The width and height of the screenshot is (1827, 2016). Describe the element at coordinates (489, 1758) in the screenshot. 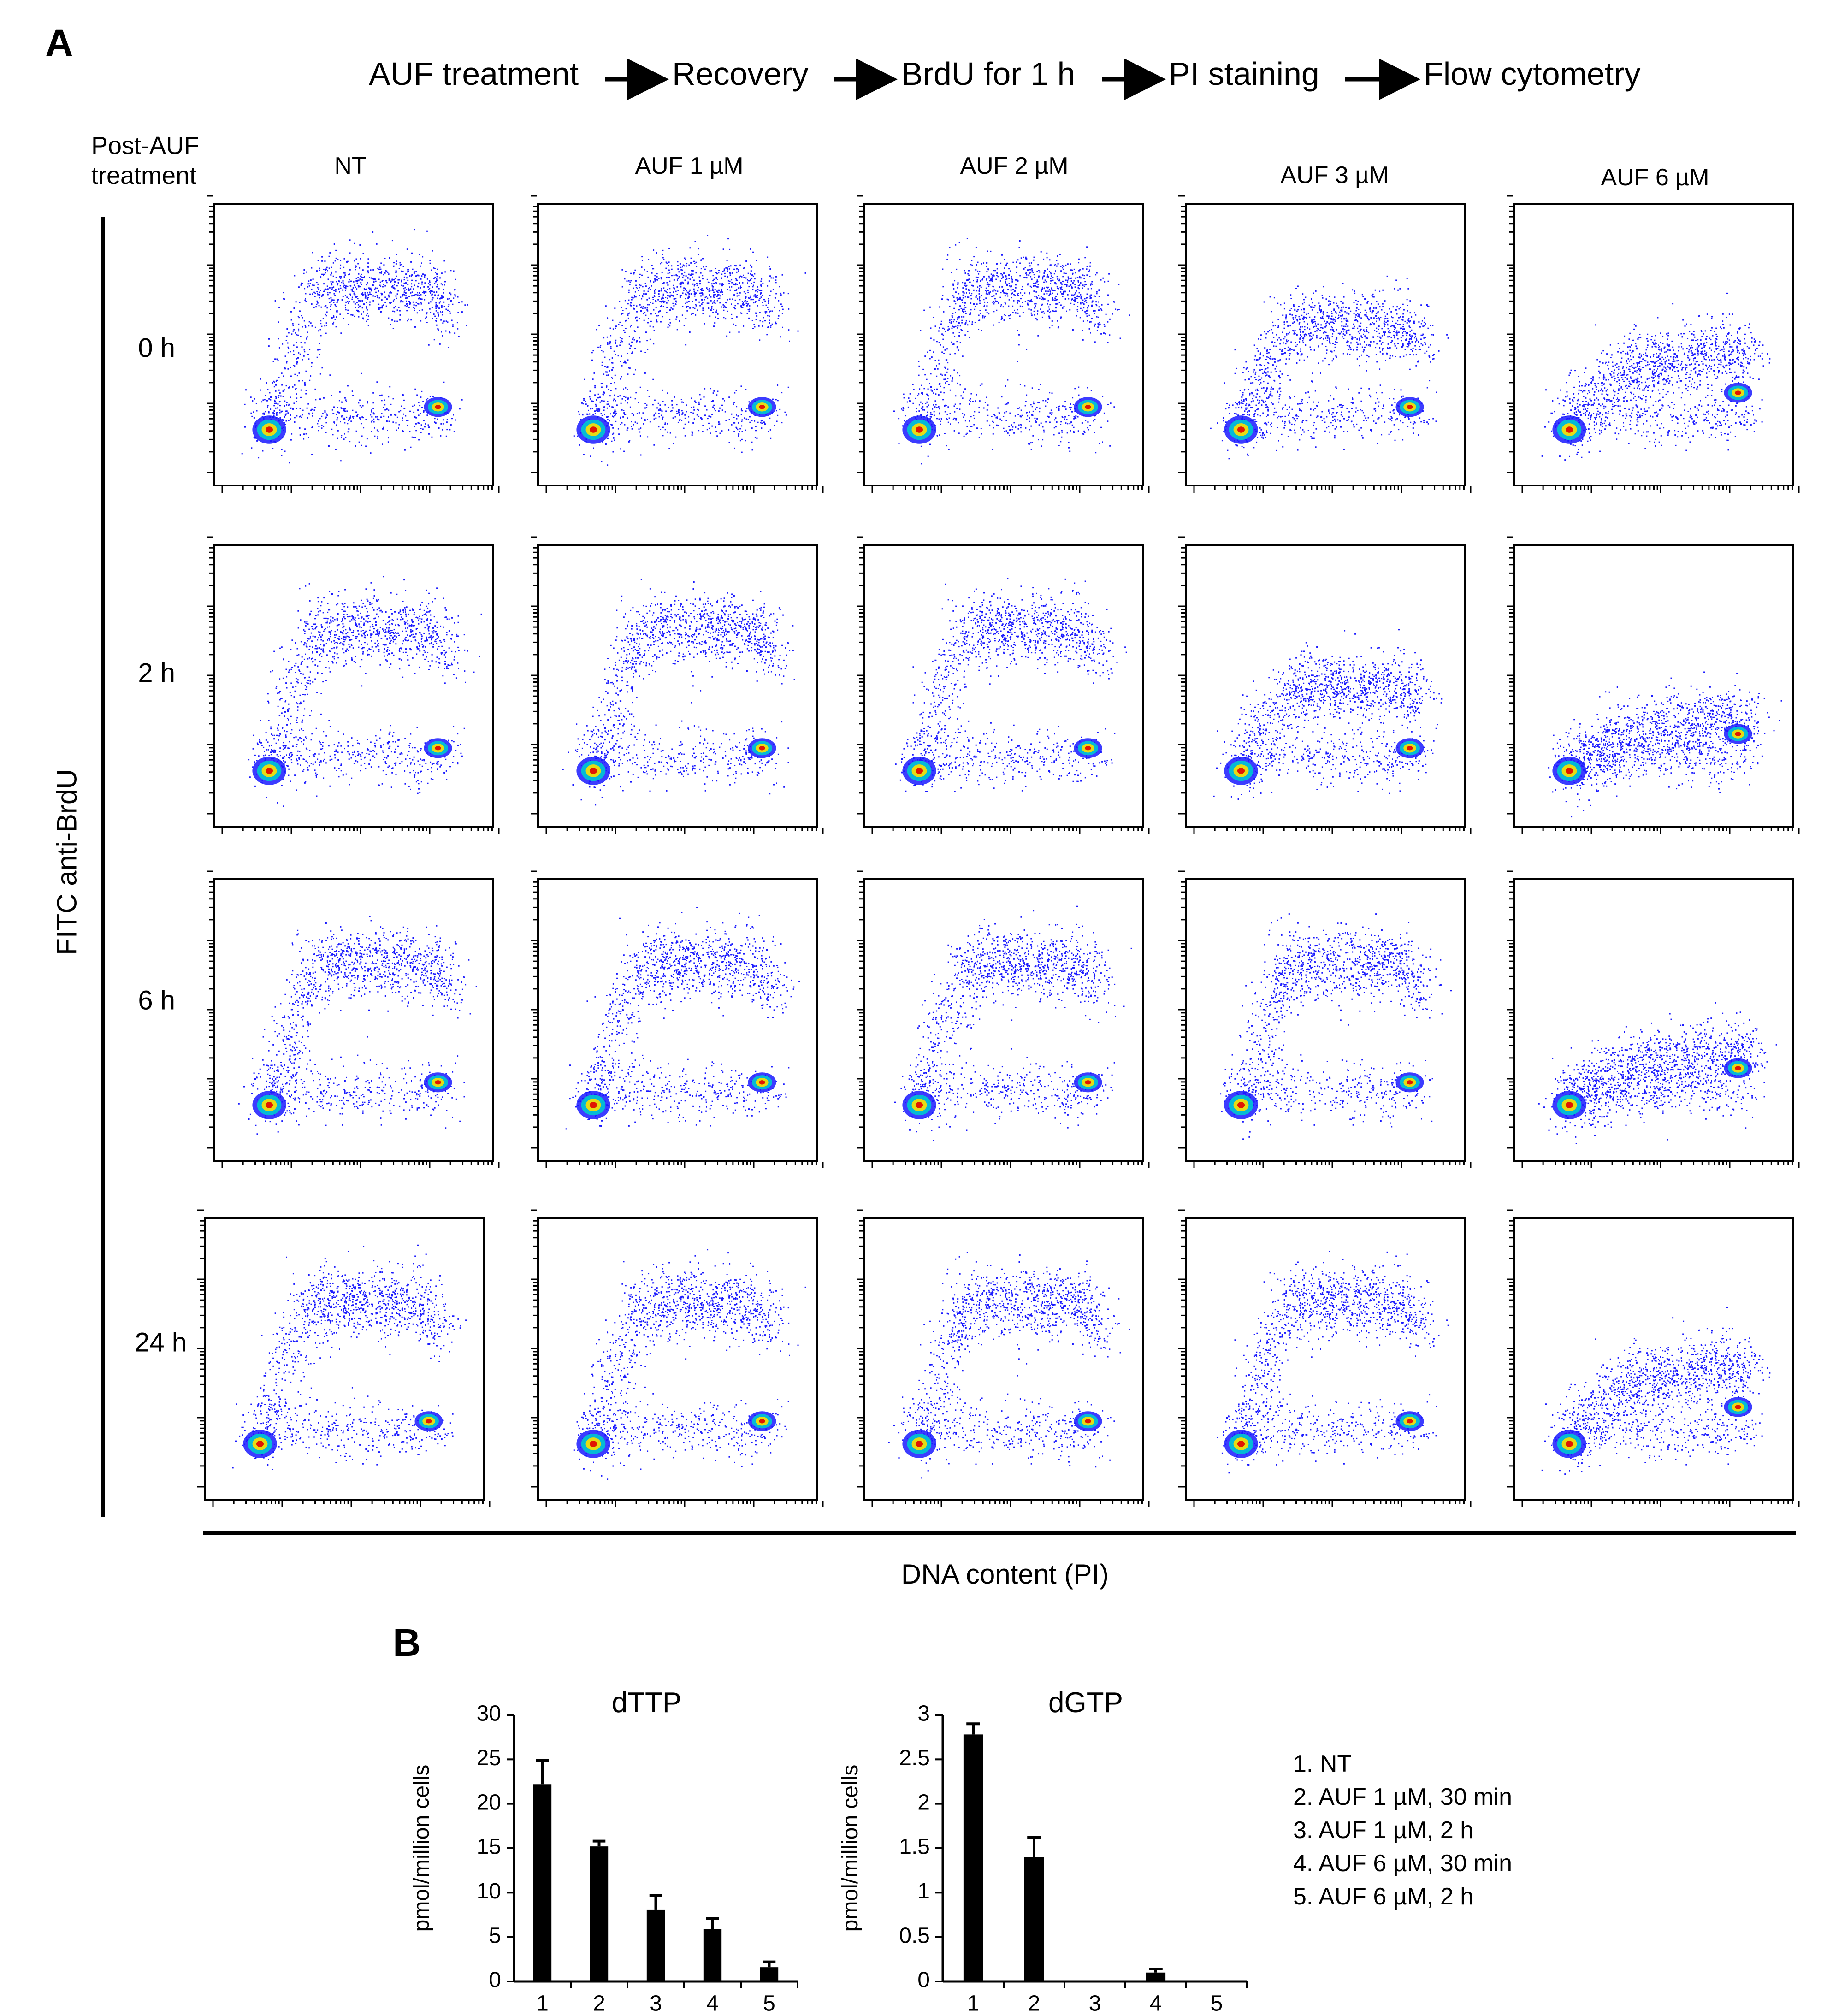

I see `dttp-y-tick-label: 25` at that location.